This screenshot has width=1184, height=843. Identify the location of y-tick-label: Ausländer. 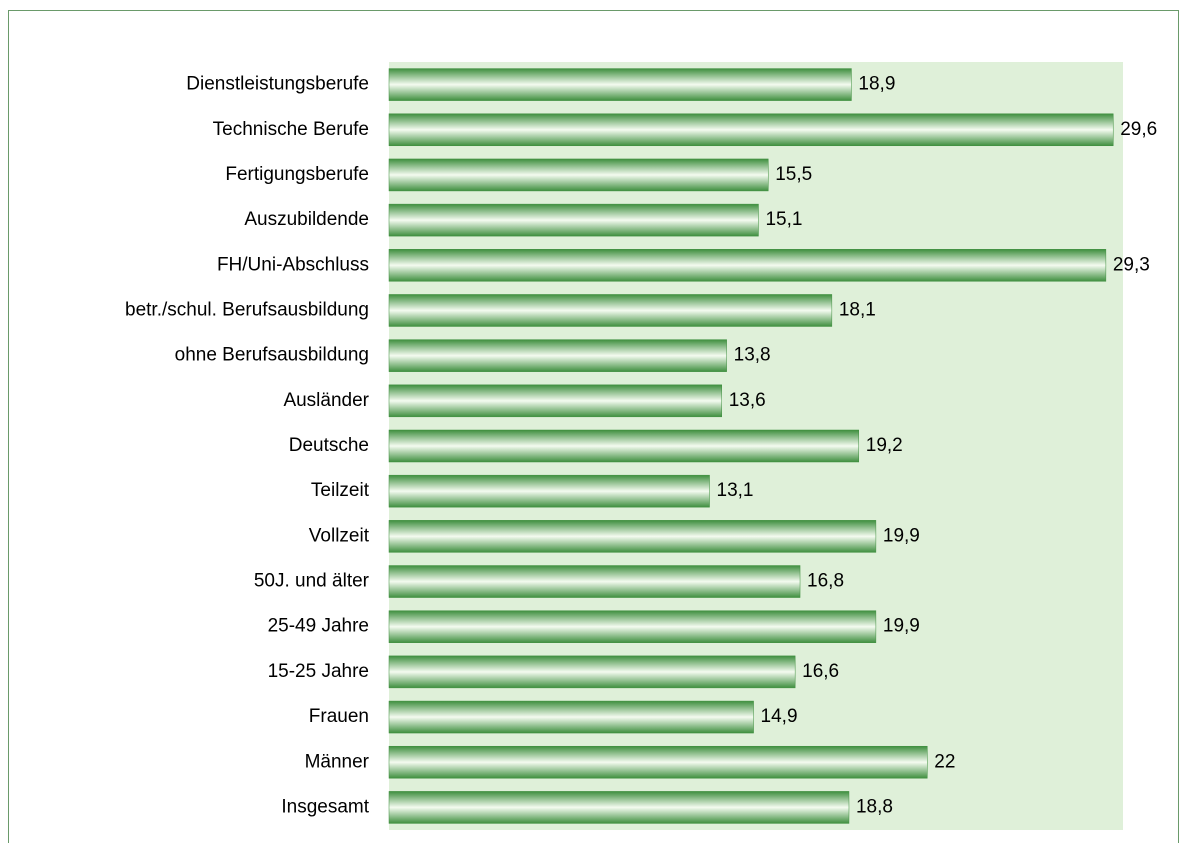
(326, 400).